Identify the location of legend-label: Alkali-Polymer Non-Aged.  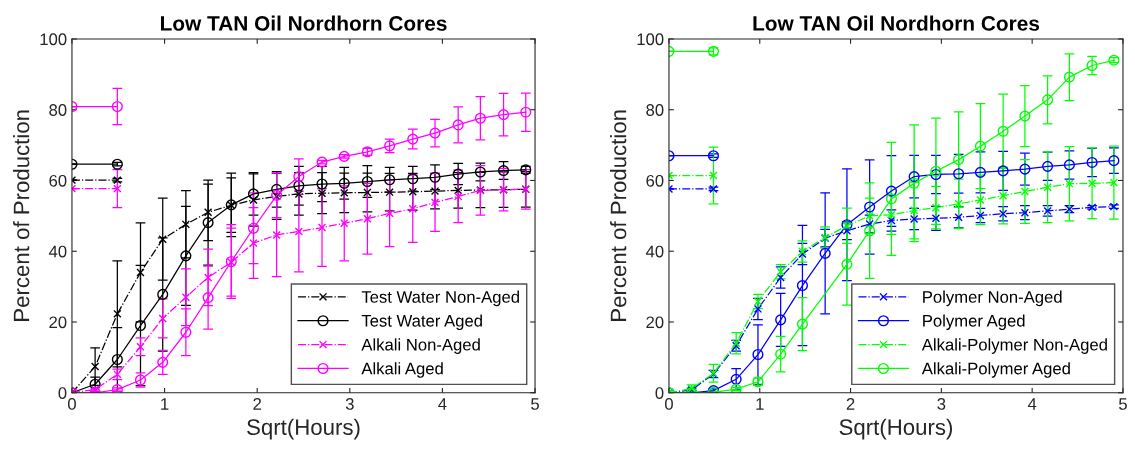
(1014, 346).